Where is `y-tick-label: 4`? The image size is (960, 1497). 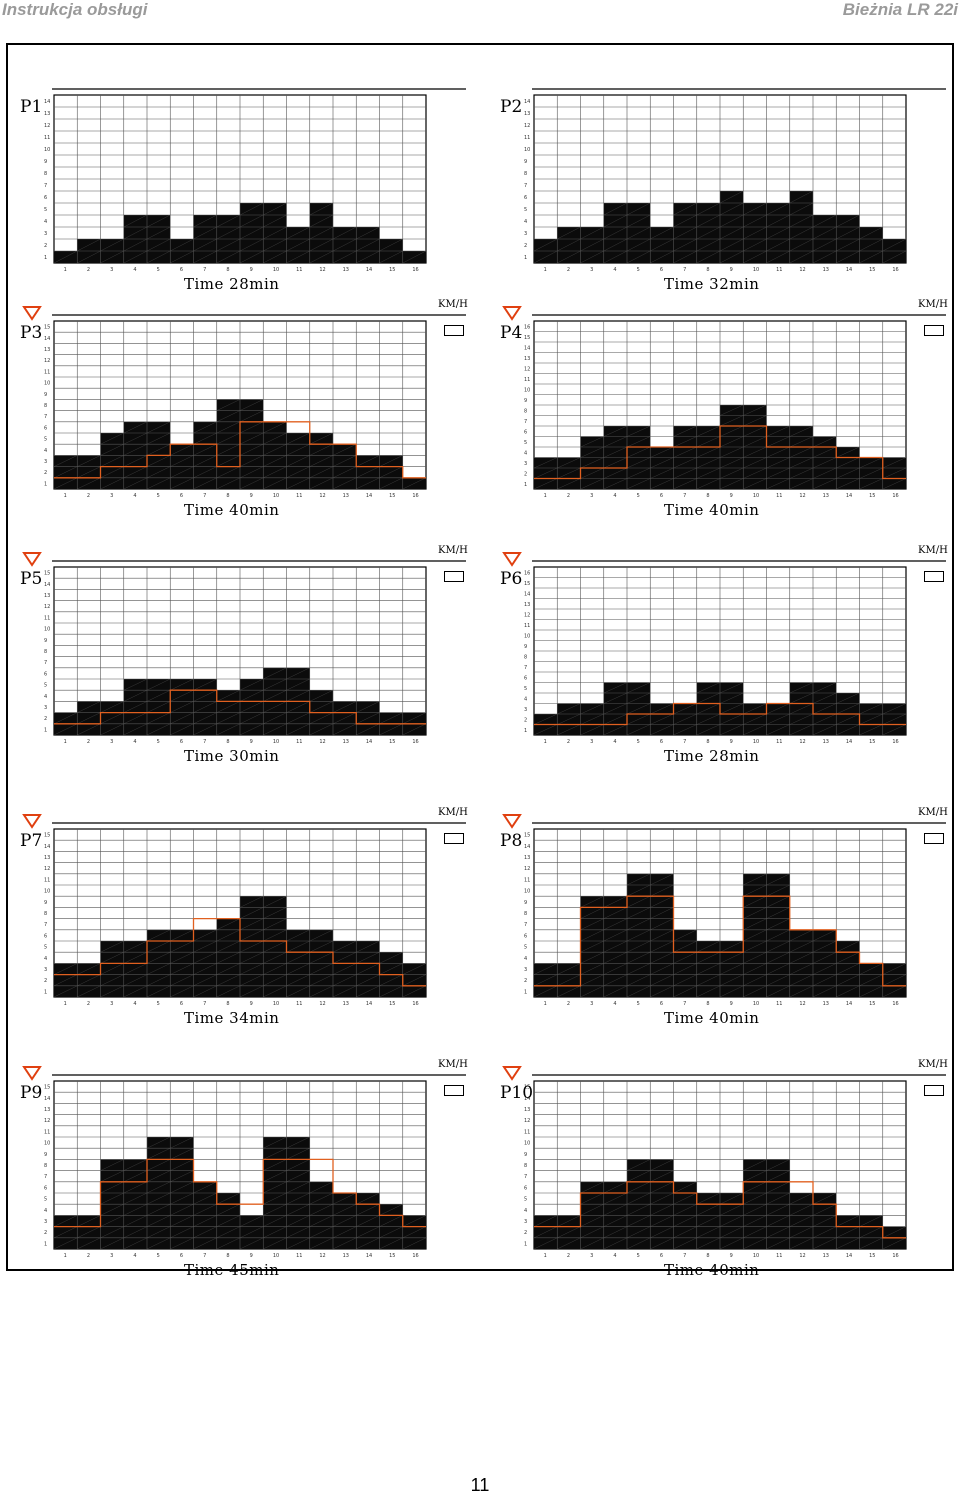 y-tick-label: 4 is located at coordinates (45, 1211).